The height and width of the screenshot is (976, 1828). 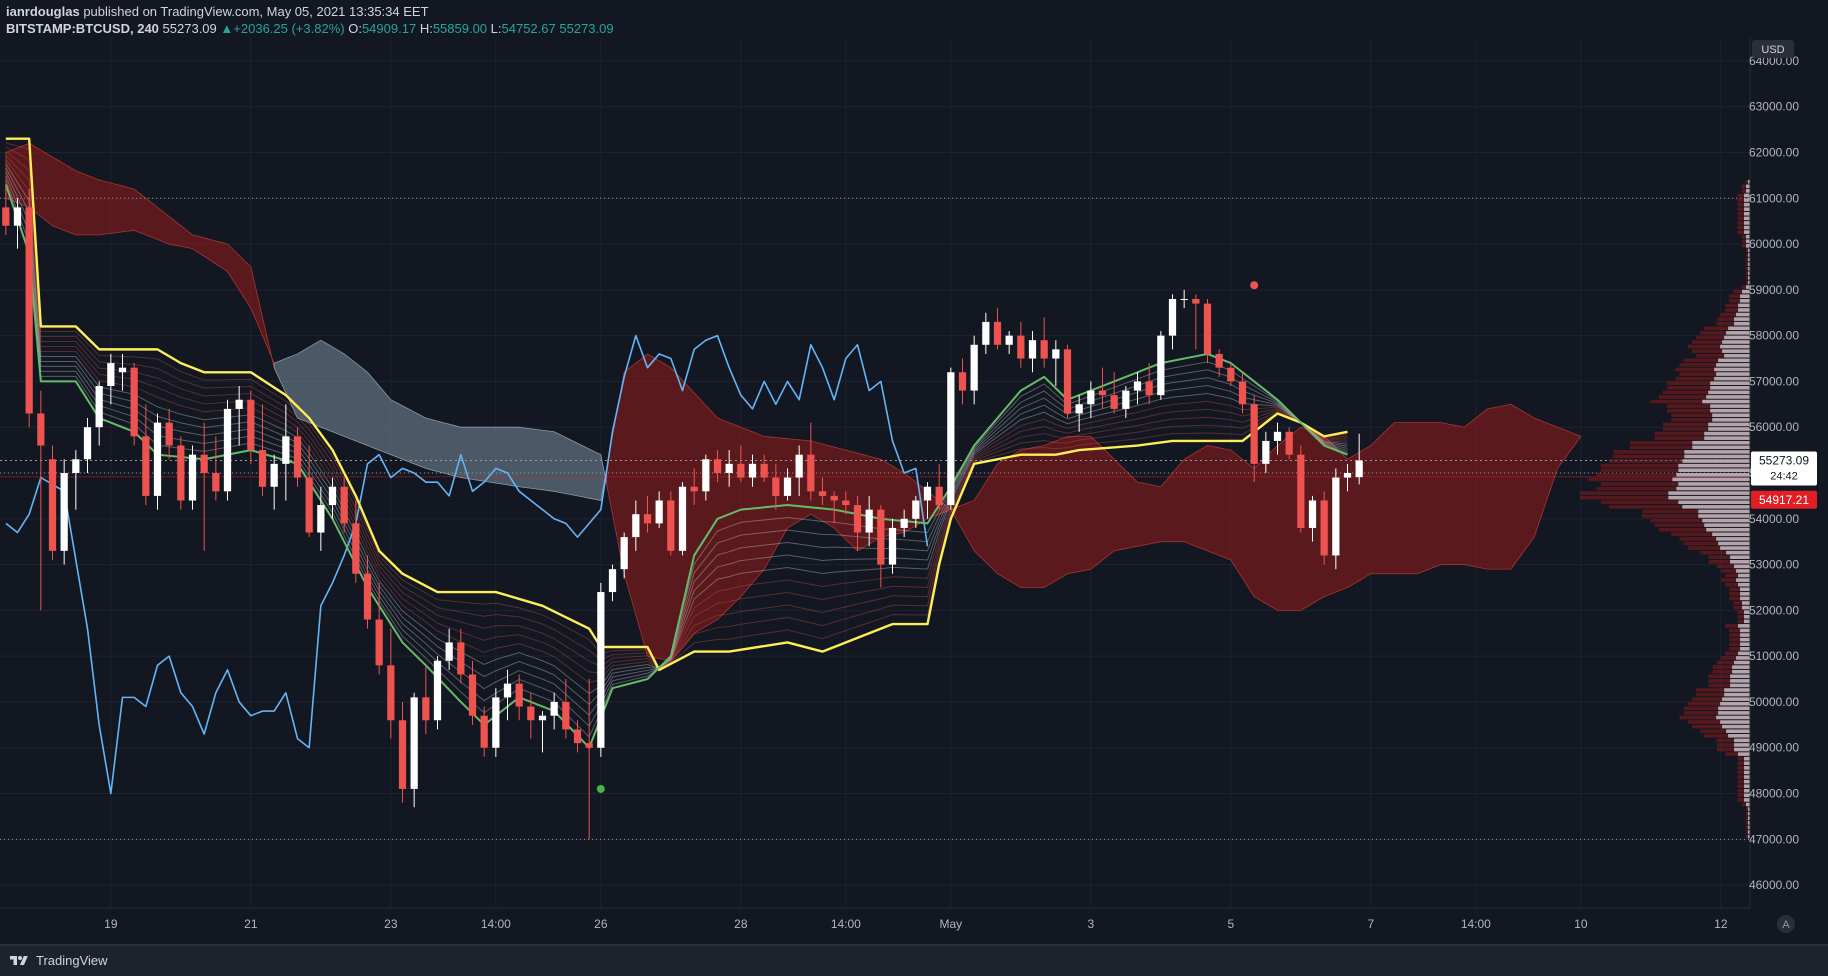 What do you see at coordinates (148, 28) in the screenshot?
I see `interval: 240` at bounding box center [148, 28].